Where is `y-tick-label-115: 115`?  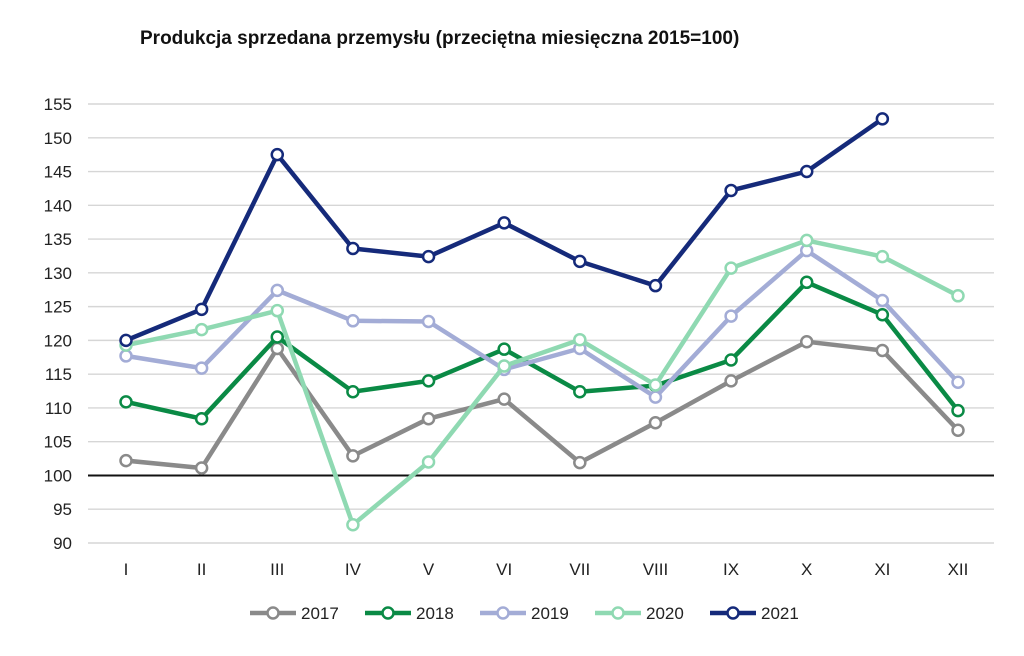 y-tick-label-115: 115 is located at coordinates (58, 374).